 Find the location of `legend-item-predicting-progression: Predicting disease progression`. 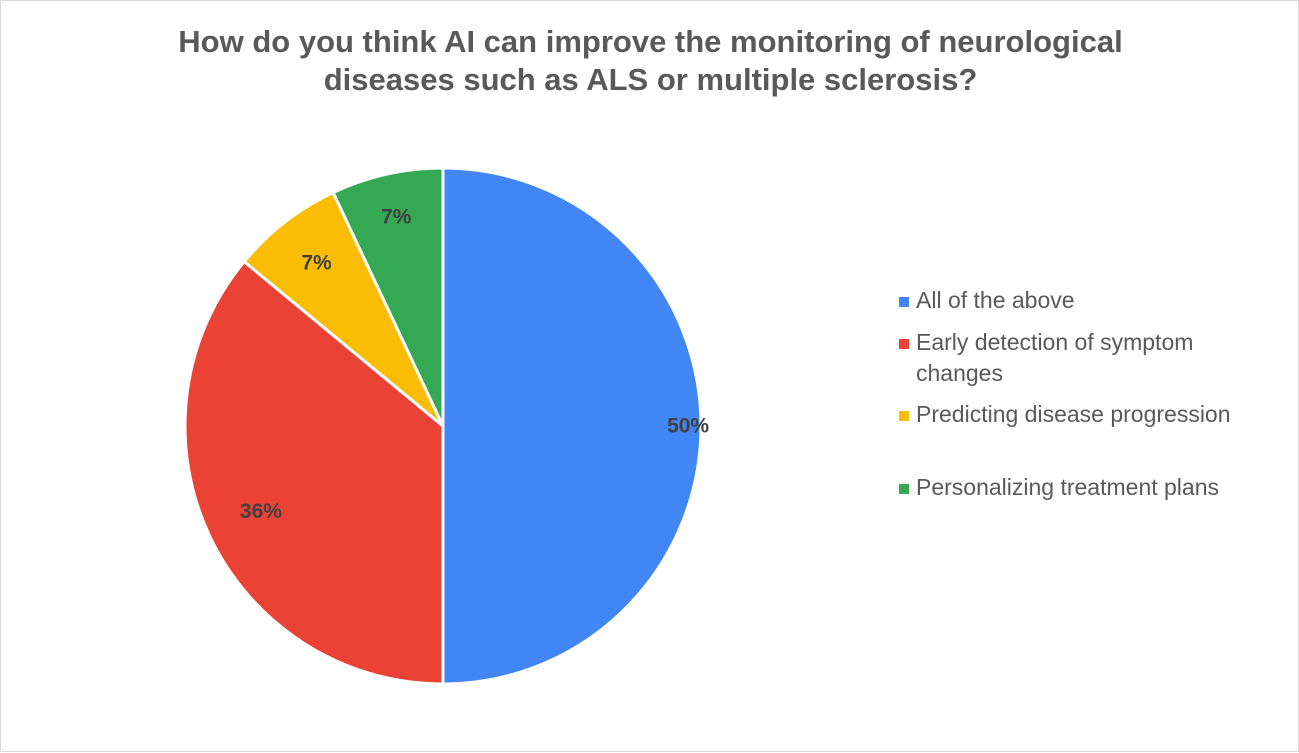

legend-item-predicting-progression: Predicting disease progression is located at coordinates (1094, 414).